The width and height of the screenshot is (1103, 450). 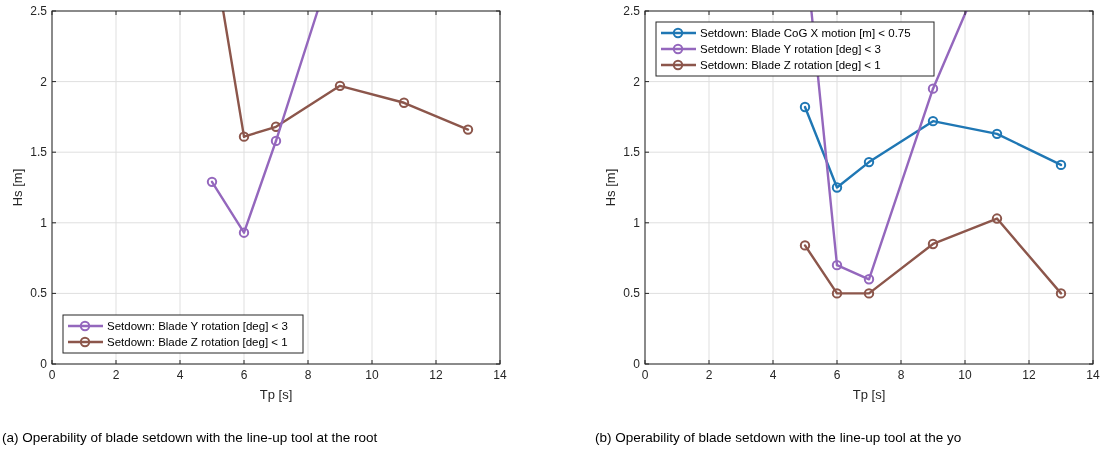 I want to click on text: (a) Operability of blade setdown with the line-up tool at the root, so click(x=190, y=437).